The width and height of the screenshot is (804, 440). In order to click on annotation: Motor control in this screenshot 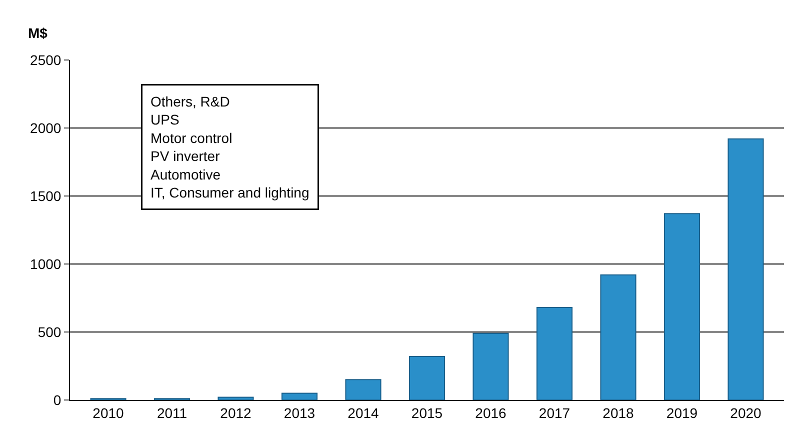, I will do `click(191, 138)`.